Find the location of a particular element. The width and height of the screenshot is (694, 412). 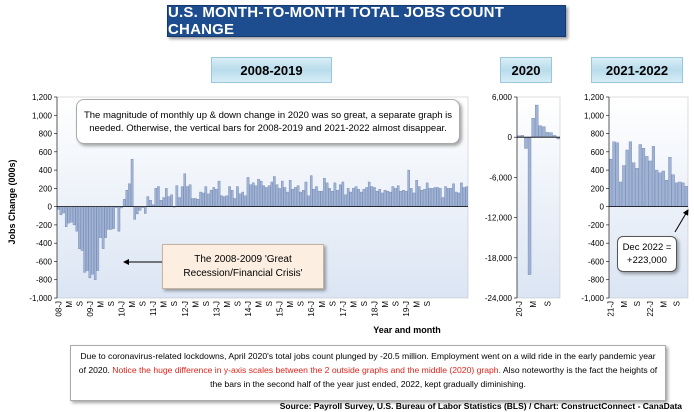

y-tick-label: -6,000 is located at coordinates (500, 177).